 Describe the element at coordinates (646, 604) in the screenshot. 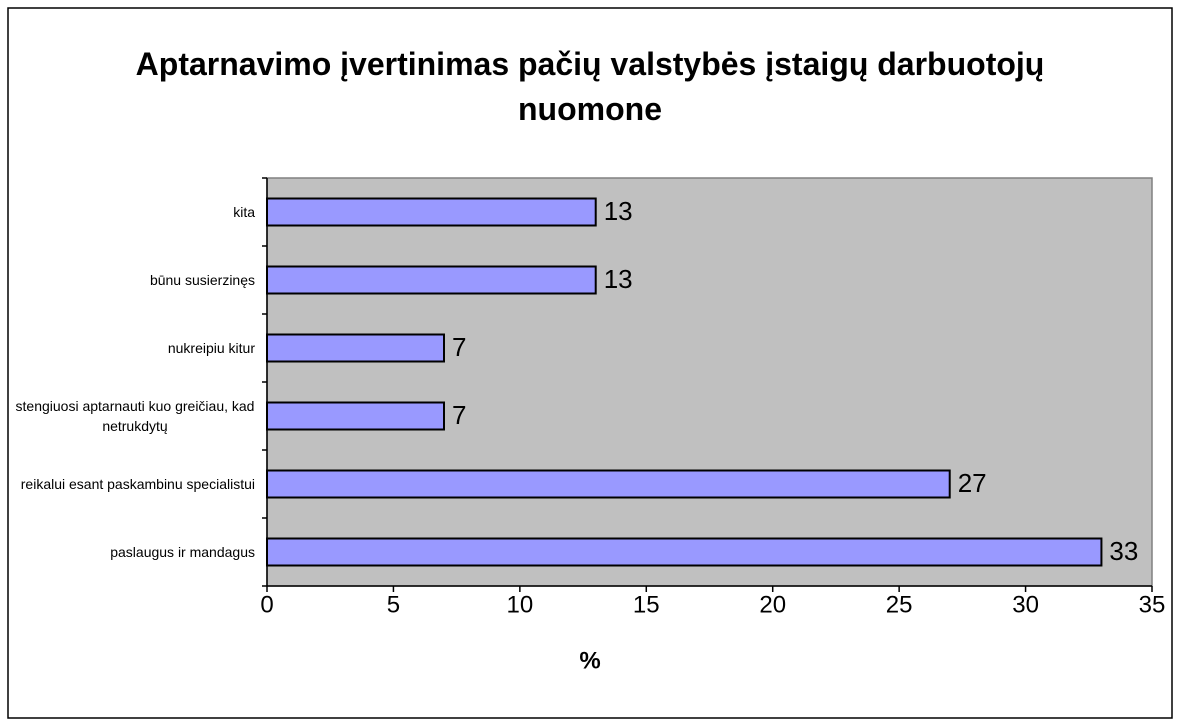

I see `x-tick-label: 15` at that location.